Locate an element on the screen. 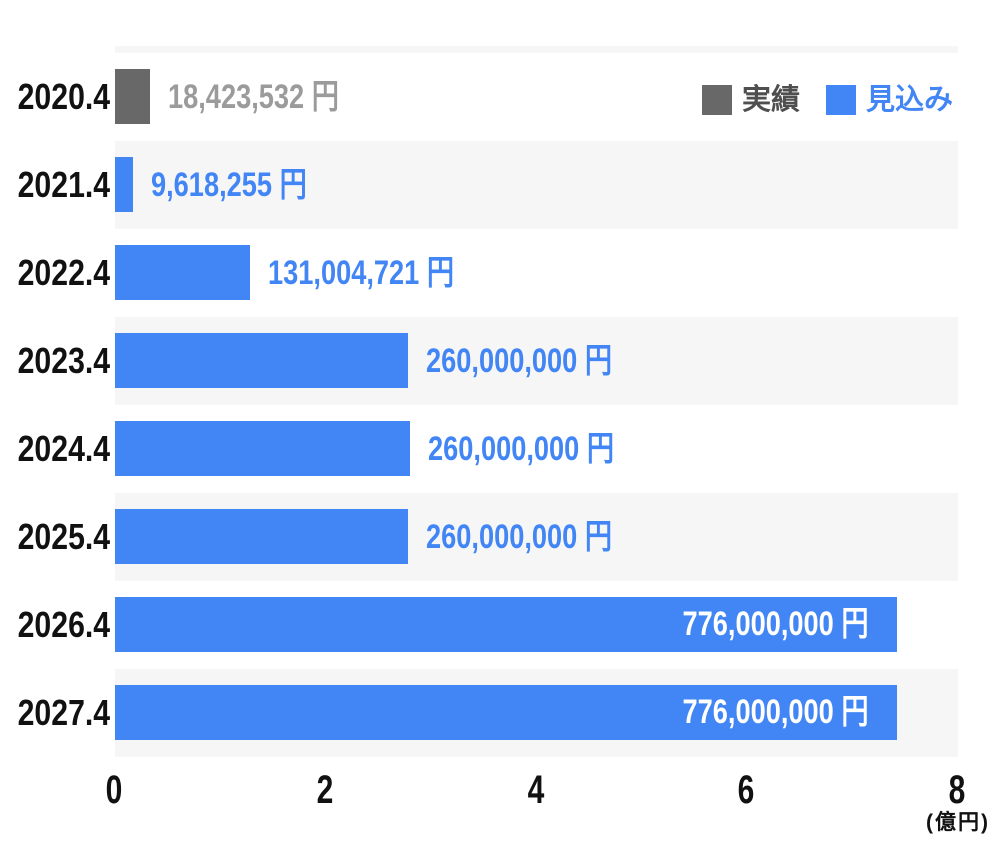 Image resolution: width=1000 pixels, height=860 pixels. chart-row-2025-4: 2025.4 260,000,000 円 is located at coordinates (500, 537).